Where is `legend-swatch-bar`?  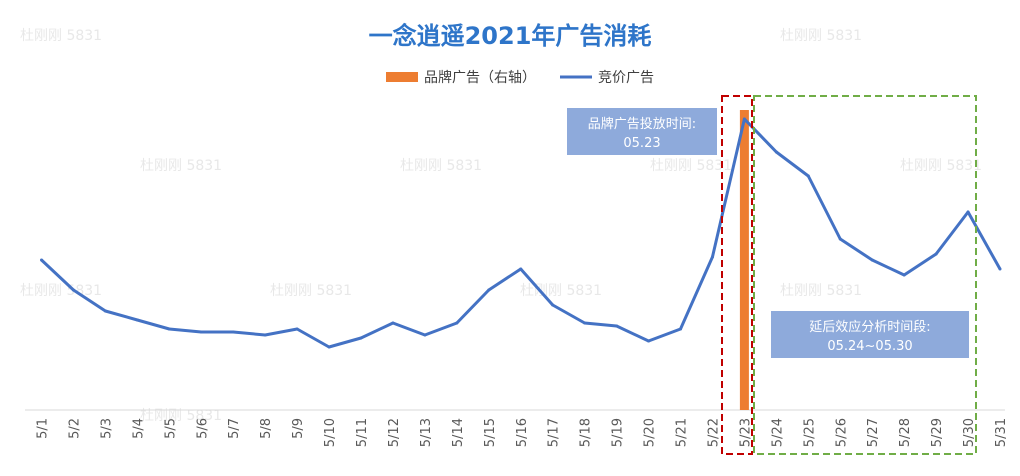 legend-swatch-bar is located at coordinates (402, 77).